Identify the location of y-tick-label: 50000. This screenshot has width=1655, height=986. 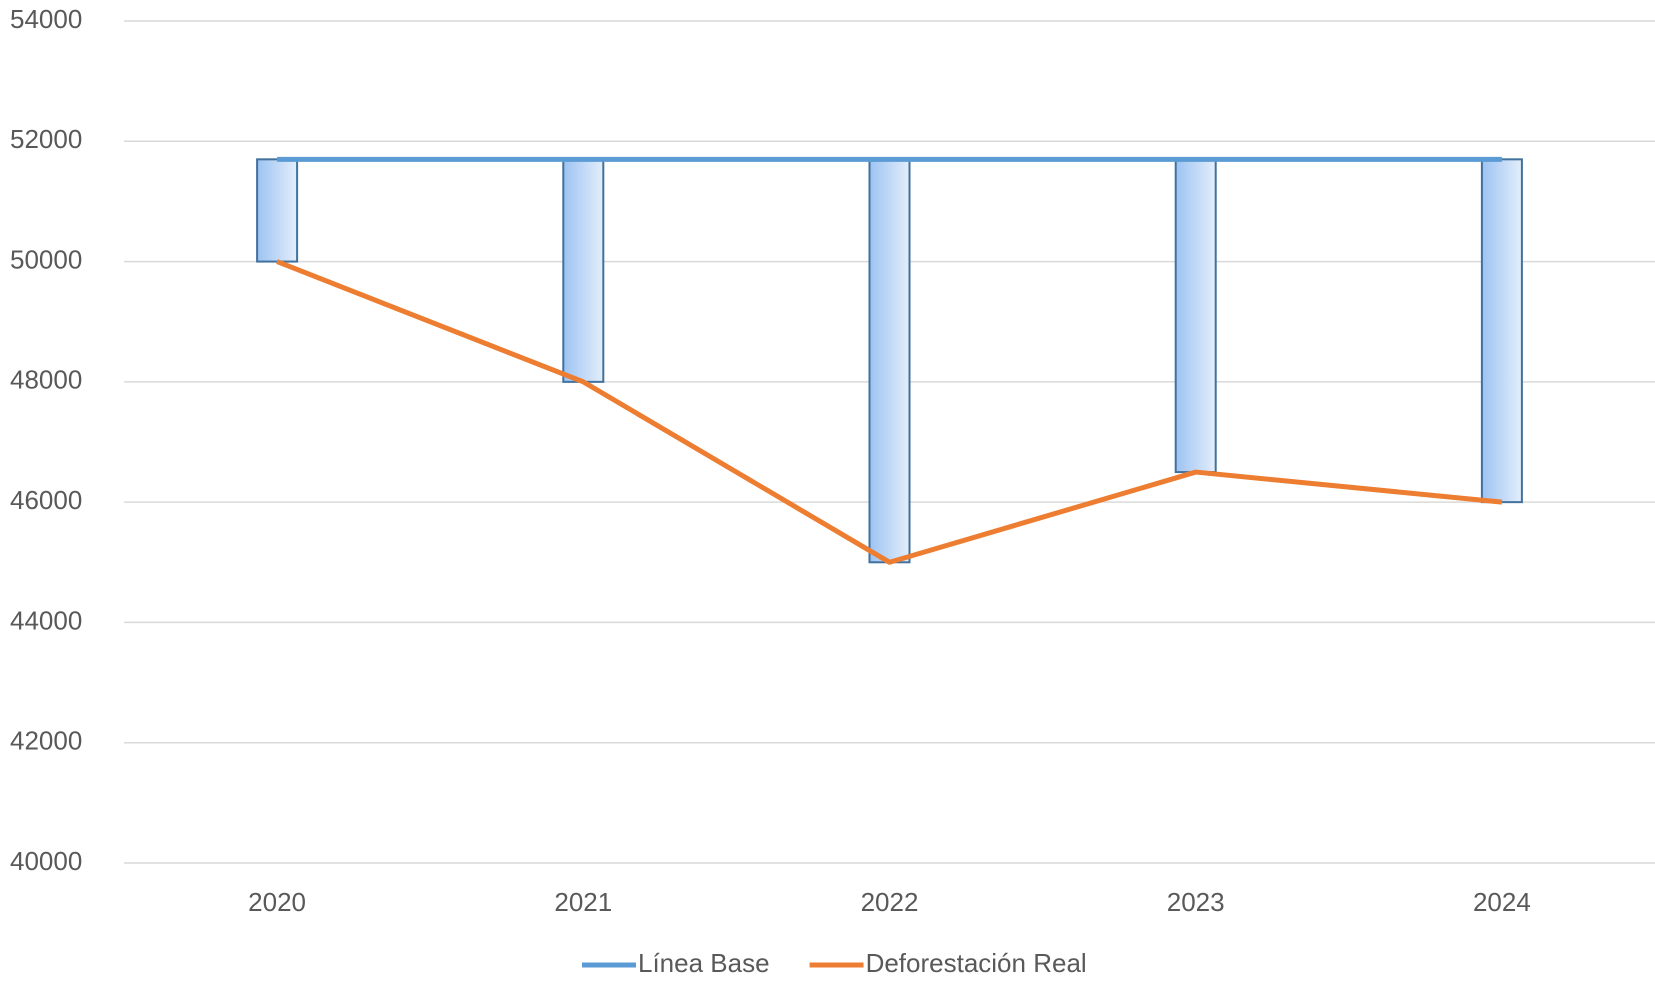
(46, 259).